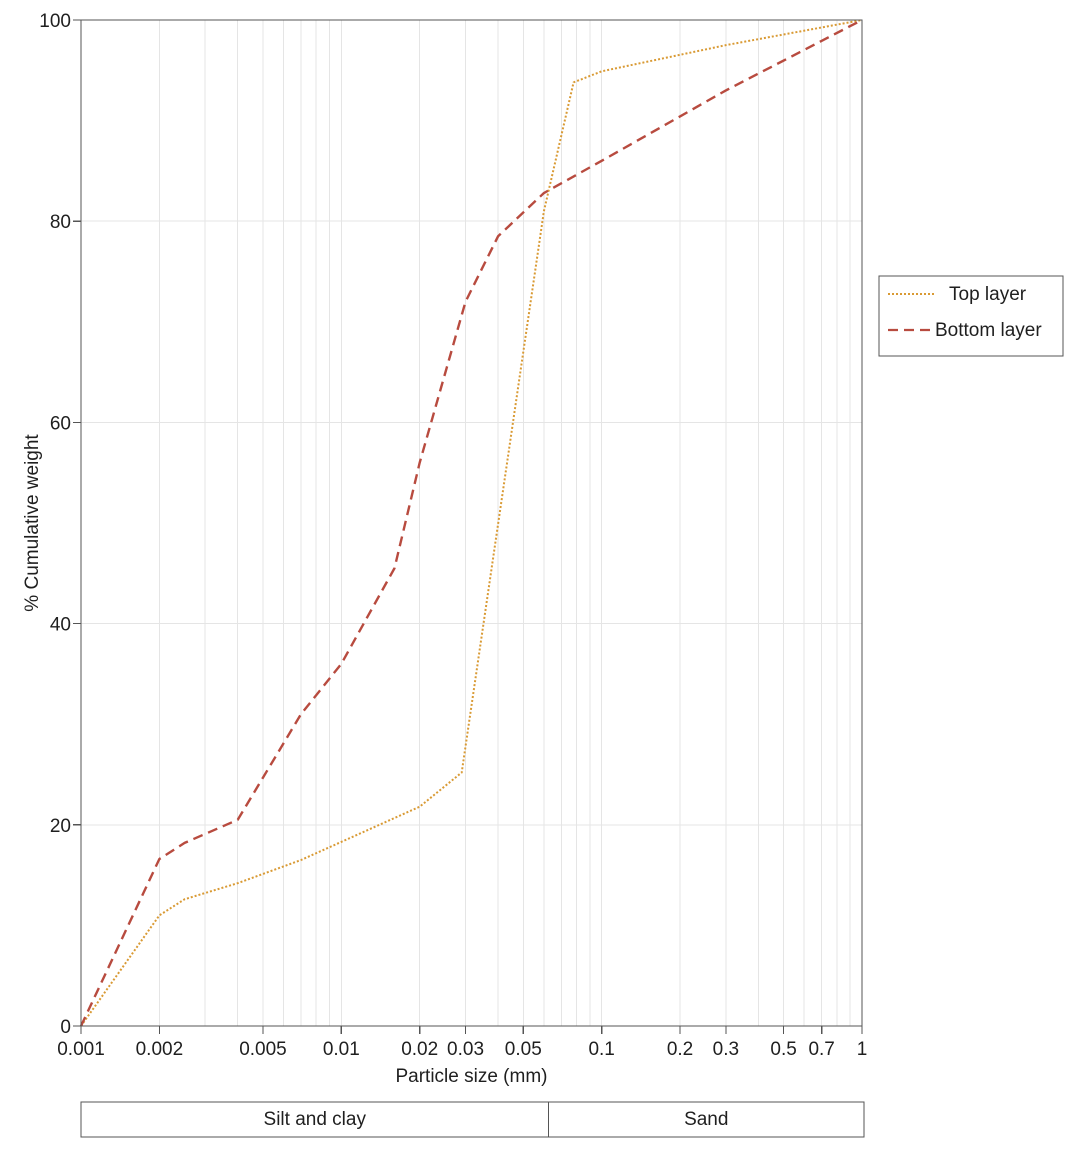  Describe the element at coordinates (988, 330) in the screenshot. I see `legend-label-bottom-layer: Bottom layer` at that location.